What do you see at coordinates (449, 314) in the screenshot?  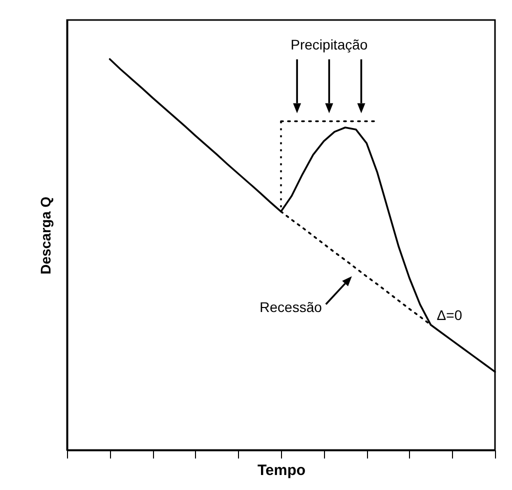 I see `annotation: Δ=0` at bounding box center [449, 314].